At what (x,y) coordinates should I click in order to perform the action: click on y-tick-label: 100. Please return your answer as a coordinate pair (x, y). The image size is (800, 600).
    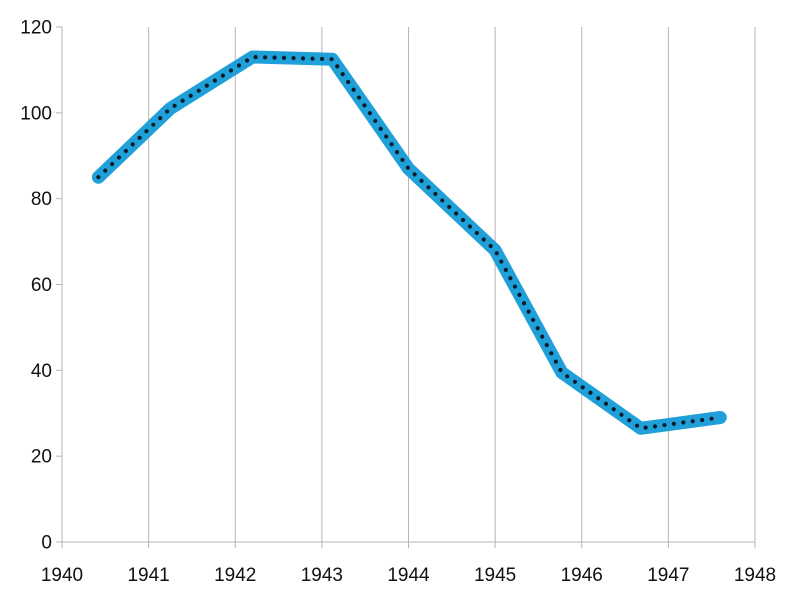
    Looking at the image, I should click on (36, 113).